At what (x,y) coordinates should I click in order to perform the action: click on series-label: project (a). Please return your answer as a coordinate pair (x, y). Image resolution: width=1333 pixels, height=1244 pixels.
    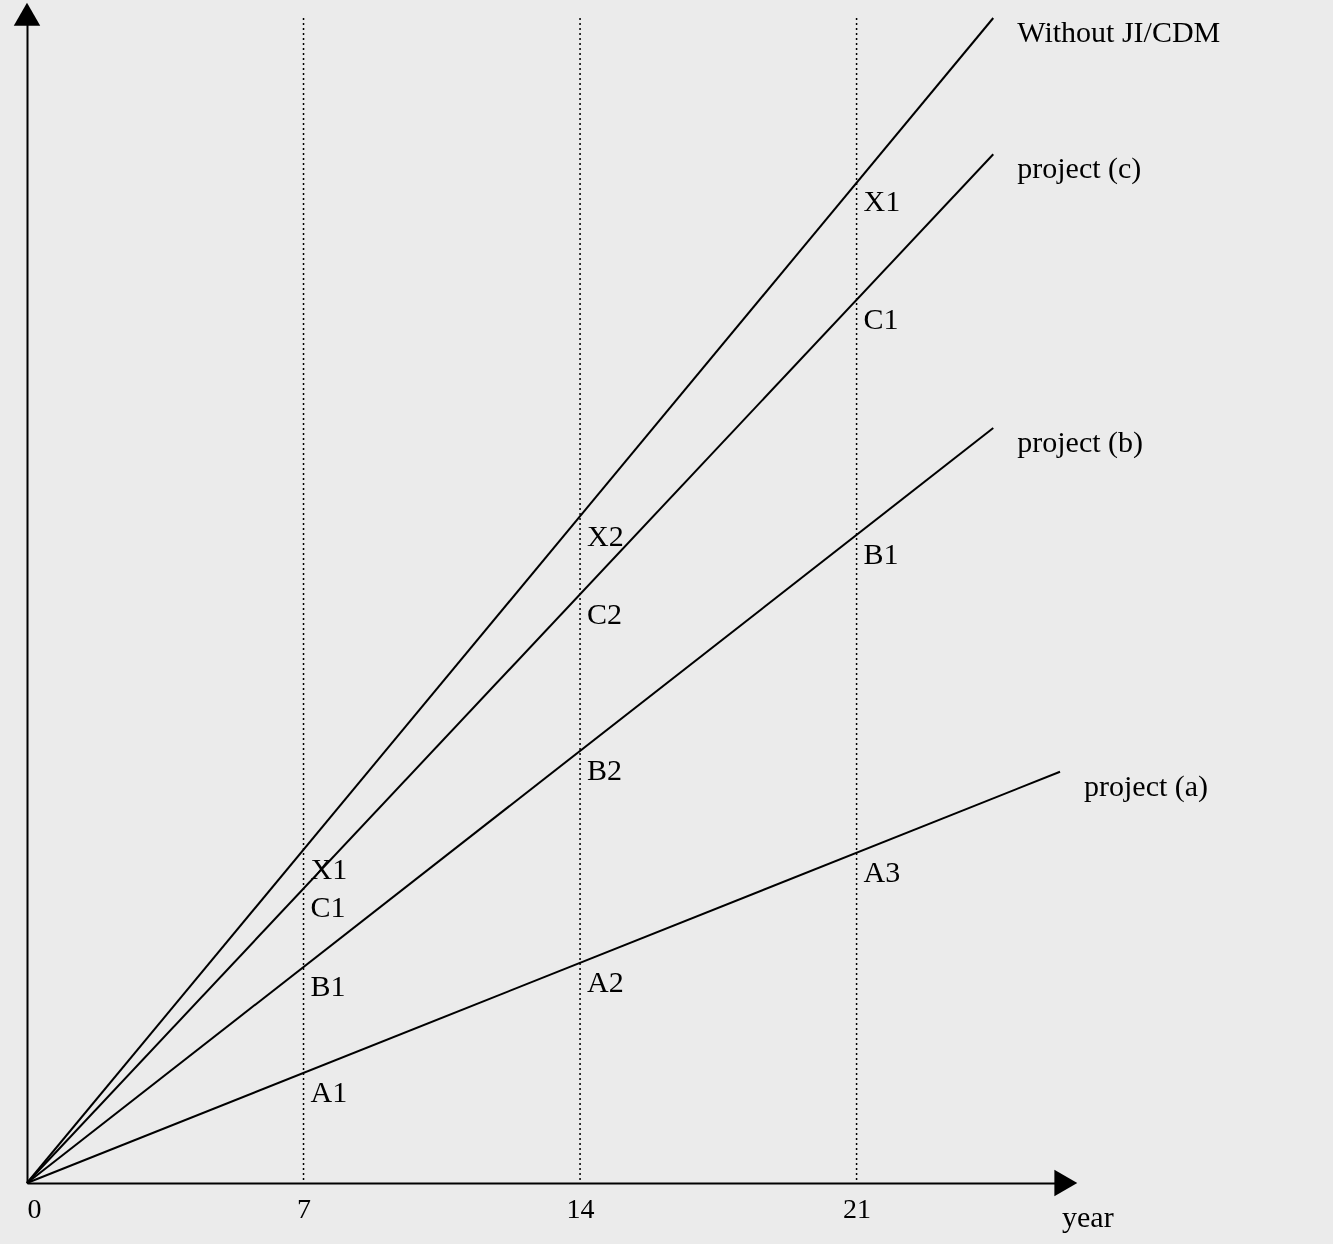
    Looking at the image, I should click on (1146, 785).